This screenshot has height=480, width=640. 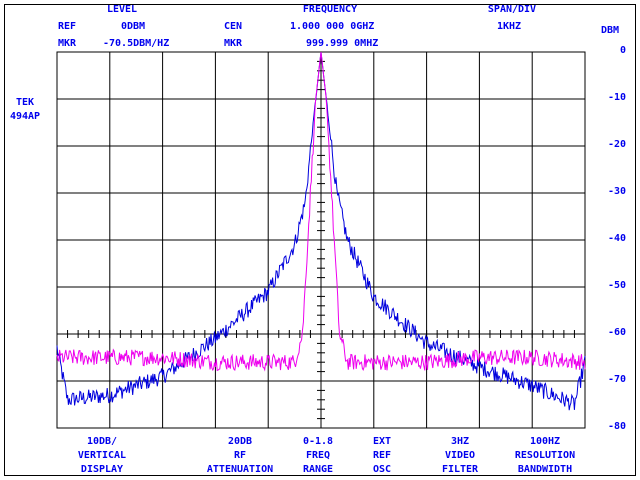 What do you see at coordinates (136, 43) in the screenshot?
I see `mkr-level: -70.5DBM/HZ` at bounding box center [136, 43].